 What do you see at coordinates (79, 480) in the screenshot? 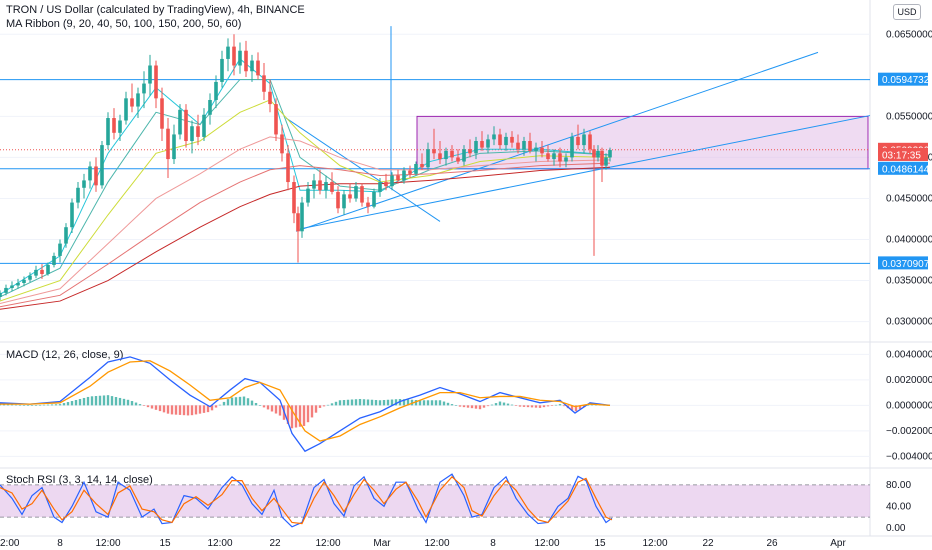
I see `stoch-rsi-title: Stoch RSI (3, 3, 14, 14, close)` at bounding box center [79, 480].